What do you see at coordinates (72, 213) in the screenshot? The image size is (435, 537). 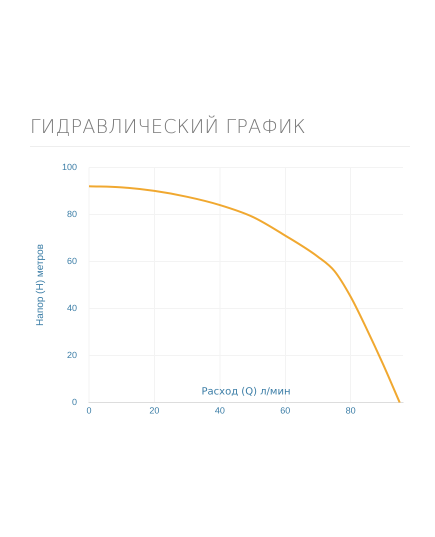 I see `y-tick-label: 80` at bounding box center [72, 213].